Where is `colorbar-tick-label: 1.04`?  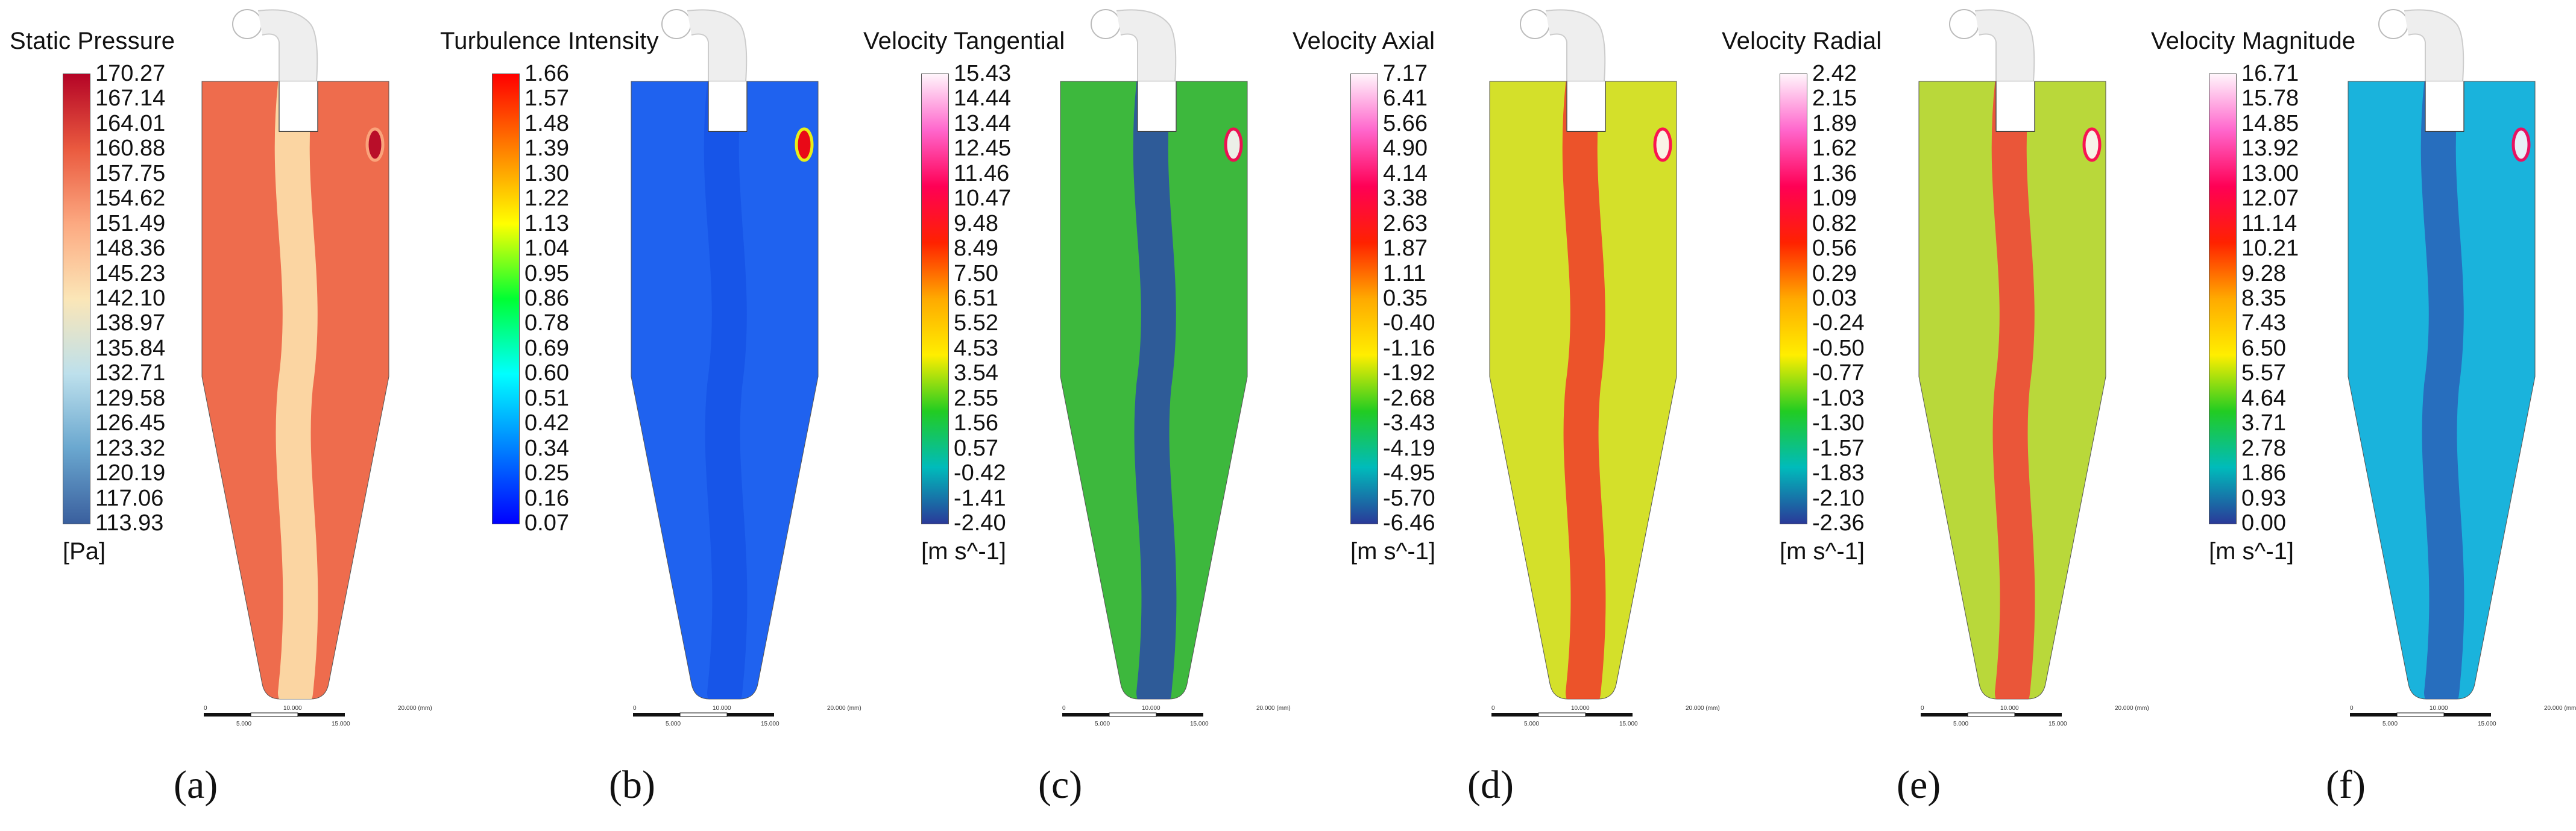 colorbar-tick-label: 1.04 is located at coordinates (546, 249).